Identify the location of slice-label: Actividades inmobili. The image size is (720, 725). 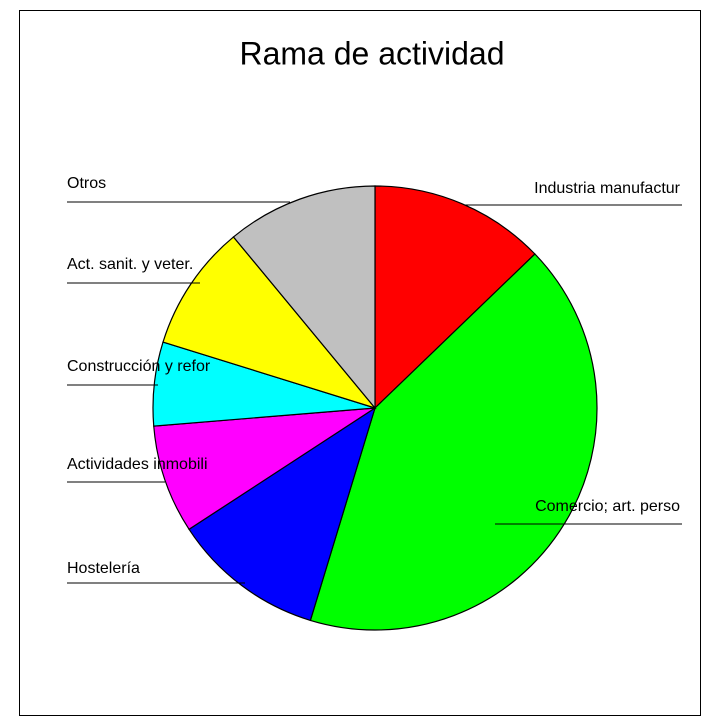
(137, 464).